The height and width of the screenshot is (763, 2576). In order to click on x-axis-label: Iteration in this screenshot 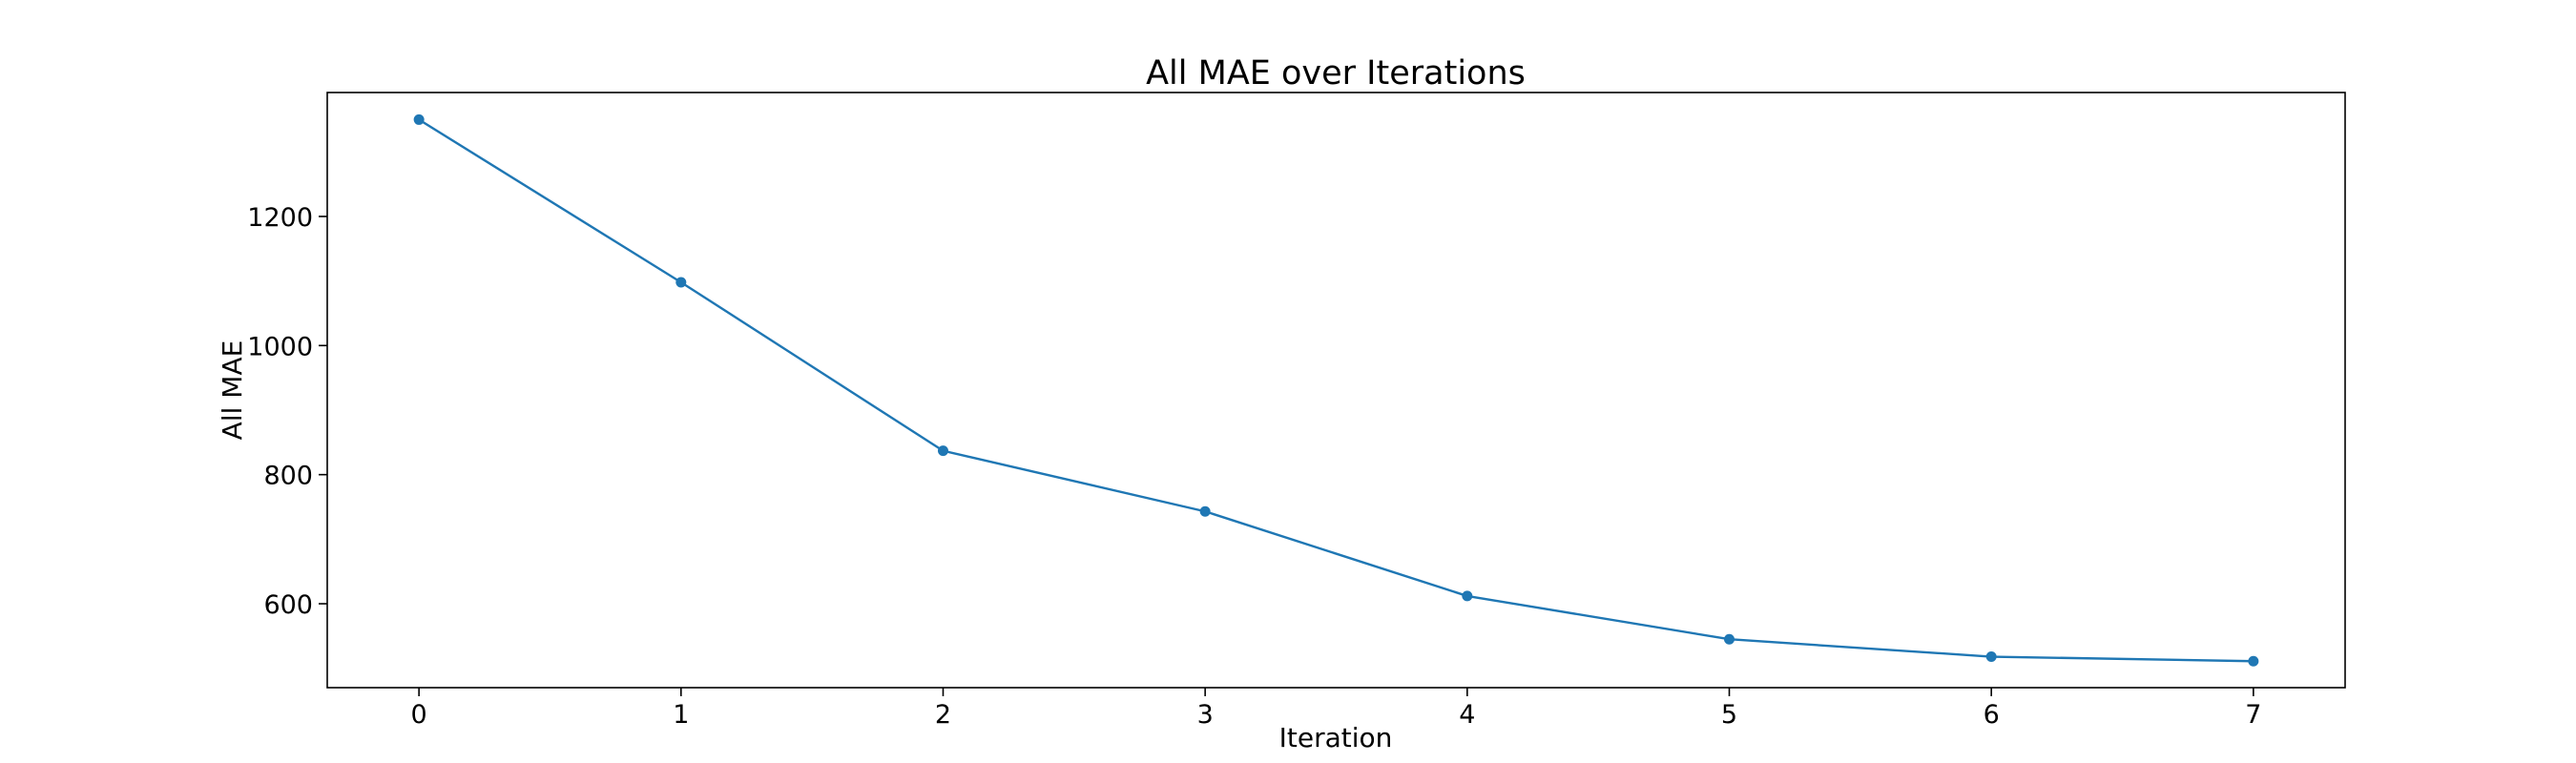, I will do `click(1336, 737)`.